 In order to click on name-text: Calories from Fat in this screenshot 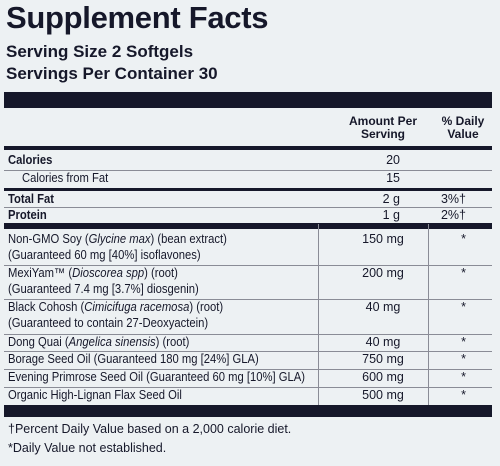, I will do `click(65, 178)`.